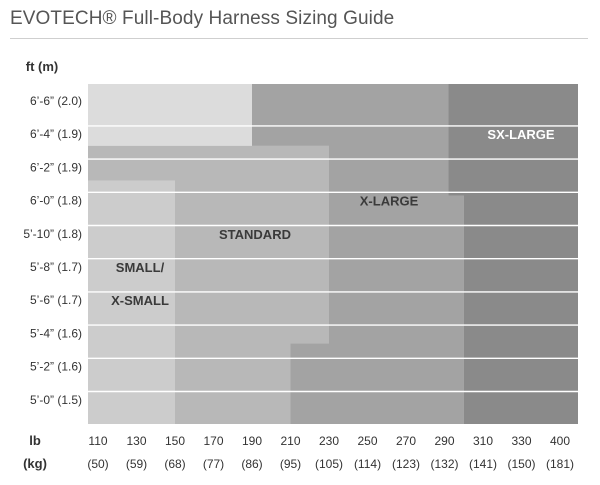 This screenshot has width=600, height=485. Describe the element at coordinates (329, 441) in the screenshot. I see `x-tick-label-lb: 230` at that location.